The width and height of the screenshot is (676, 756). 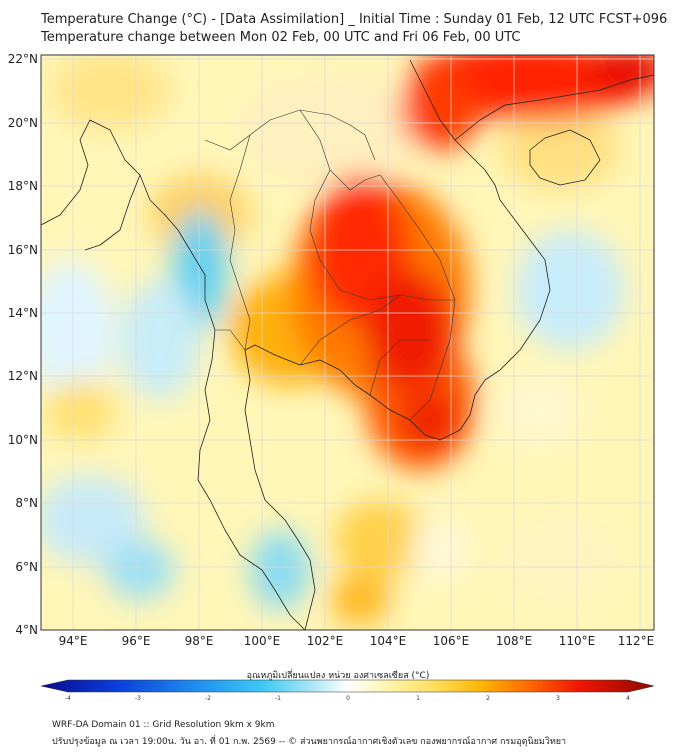 What do you see at coordinates (262, 641) in the screenshot?
I see `lon-label: 100°E` at bounding box center [262, 641].